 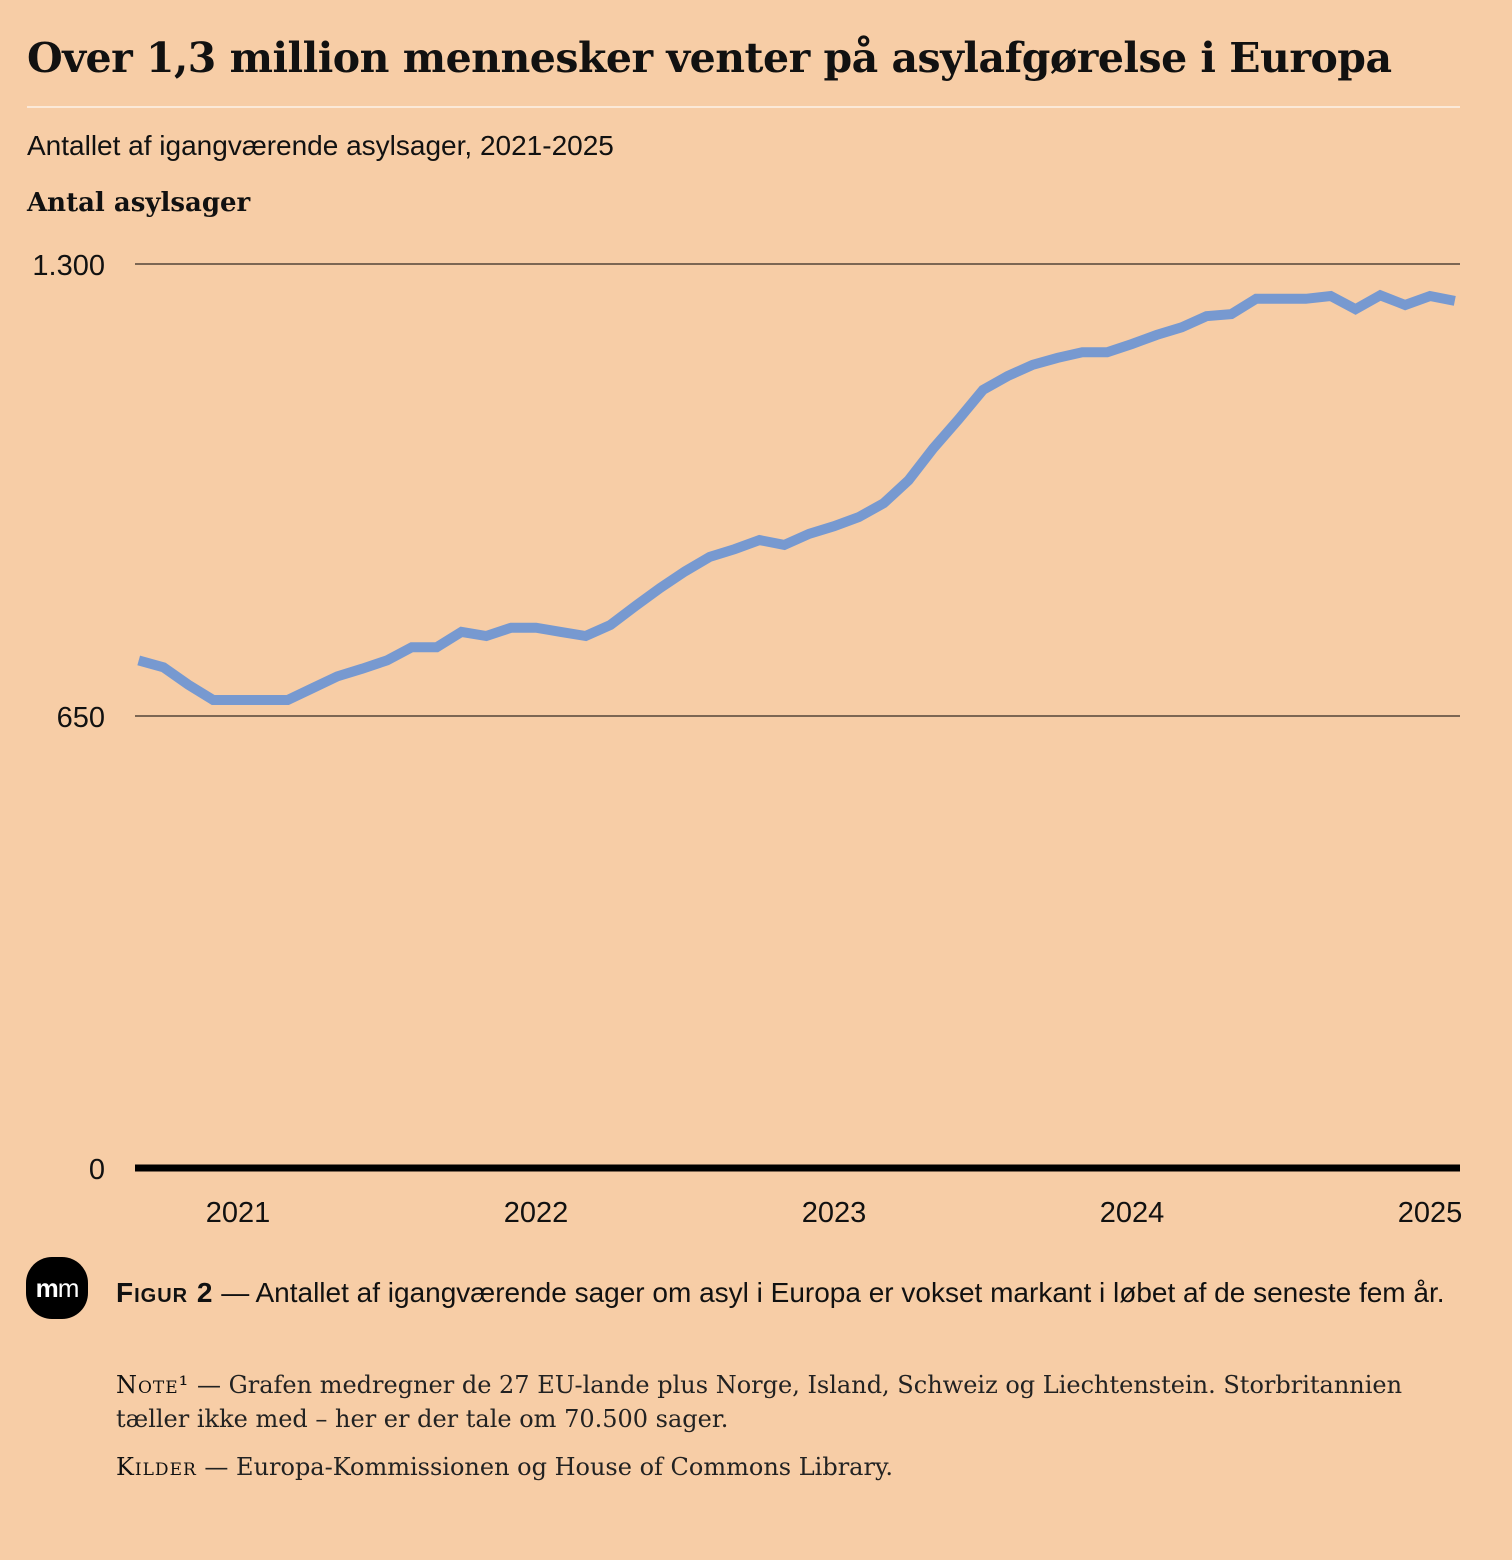 What do you see at coordinates (68, 266) in the screenshot?
I see `y-tick-label: 1.300` at bounding box center [68, 266].